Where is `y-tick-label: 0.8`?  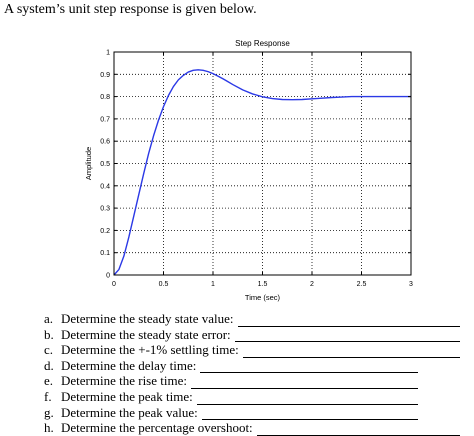 y-tick-label: 0.8 is located at coordinates (105, 97).